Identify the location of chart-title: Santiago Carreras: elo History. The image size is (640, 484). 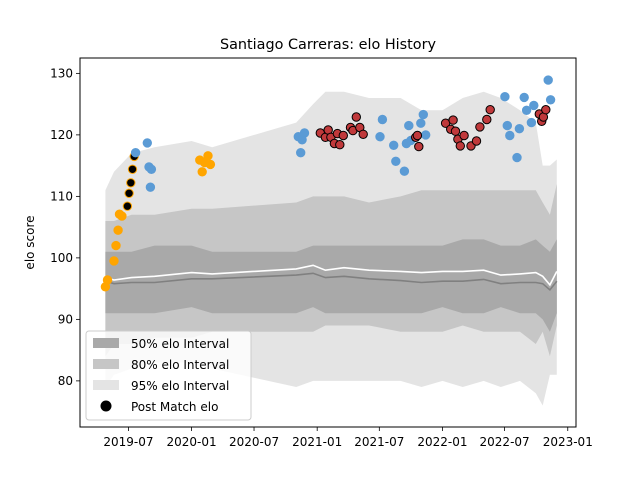
(328, 45).